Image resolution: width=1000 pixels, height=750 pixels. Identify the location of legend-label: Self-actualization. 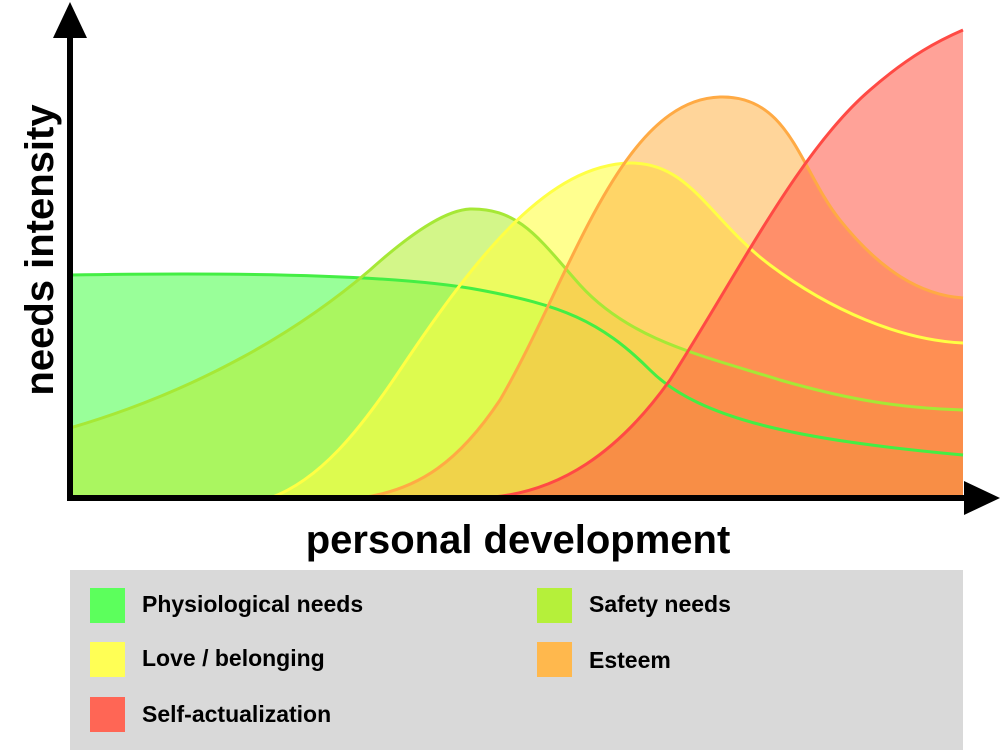
(236, 714).